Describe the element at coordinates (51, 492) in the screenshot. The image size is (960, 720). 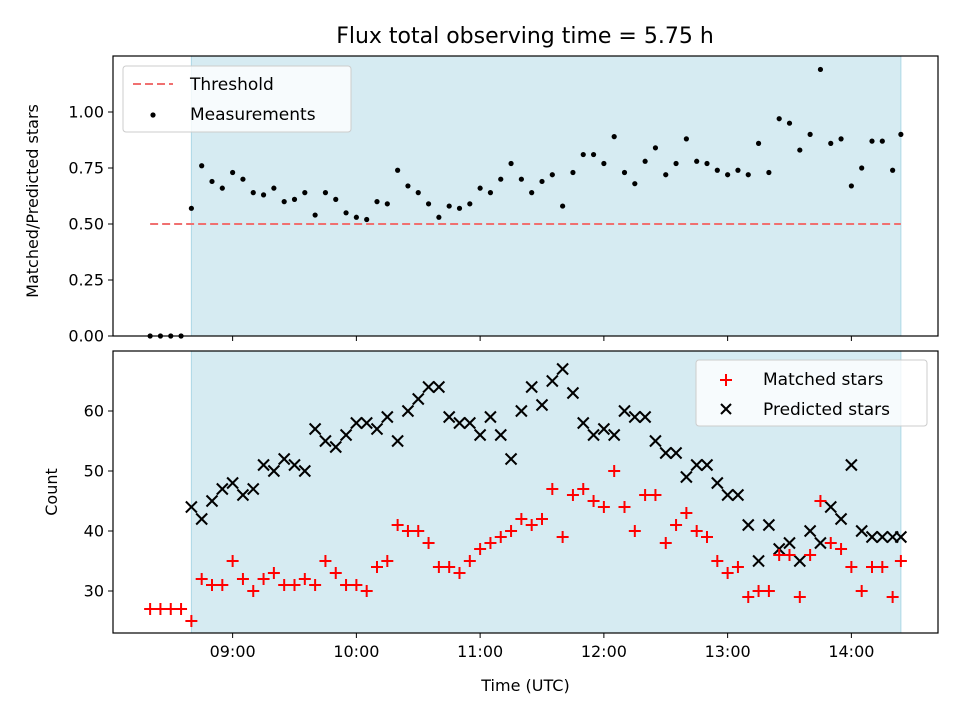
I see `bottom-y-axis-label: Count` at that location.